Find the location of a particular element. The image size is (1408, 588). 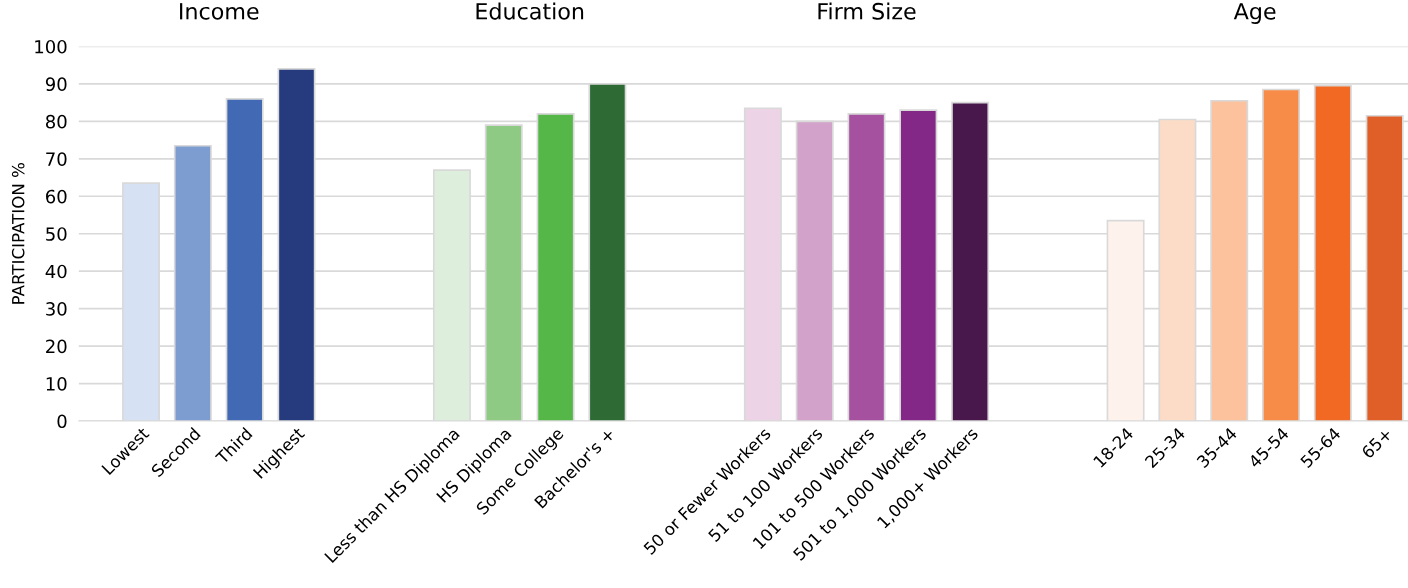

y-tick-label: 70 is located at coordinates (56, 159).